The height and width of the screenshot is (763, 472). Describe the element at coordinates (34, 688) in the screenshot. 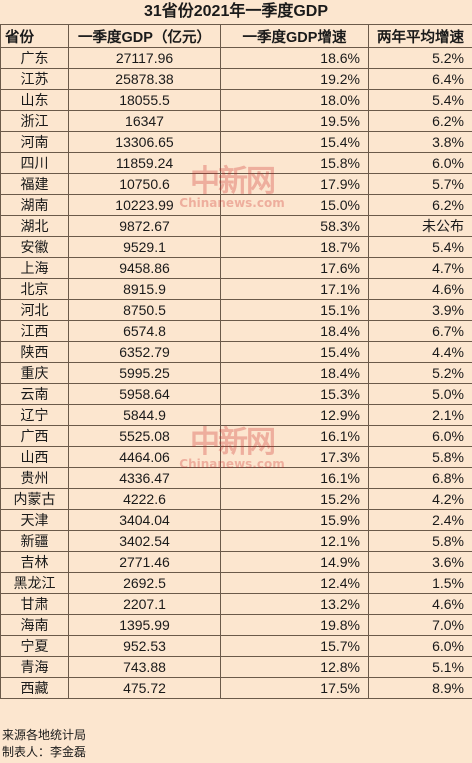

I see `province-cell: 西藏` at that location.